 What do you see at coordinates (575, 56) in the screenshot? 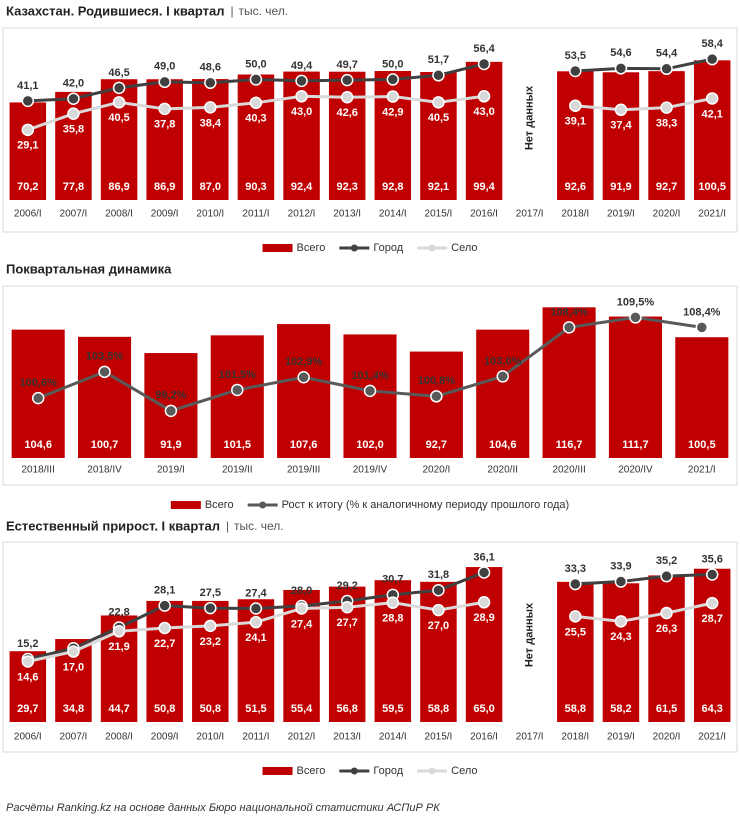
I see `value-label: 53,5` at bounding box center [575, 56].